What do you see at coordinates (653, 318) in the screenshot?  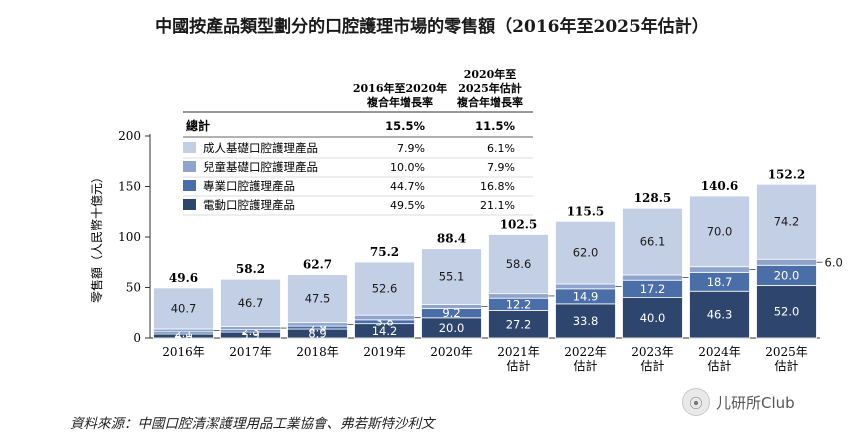 I see `data-label: 40.0` at bounding box center [653, 318].